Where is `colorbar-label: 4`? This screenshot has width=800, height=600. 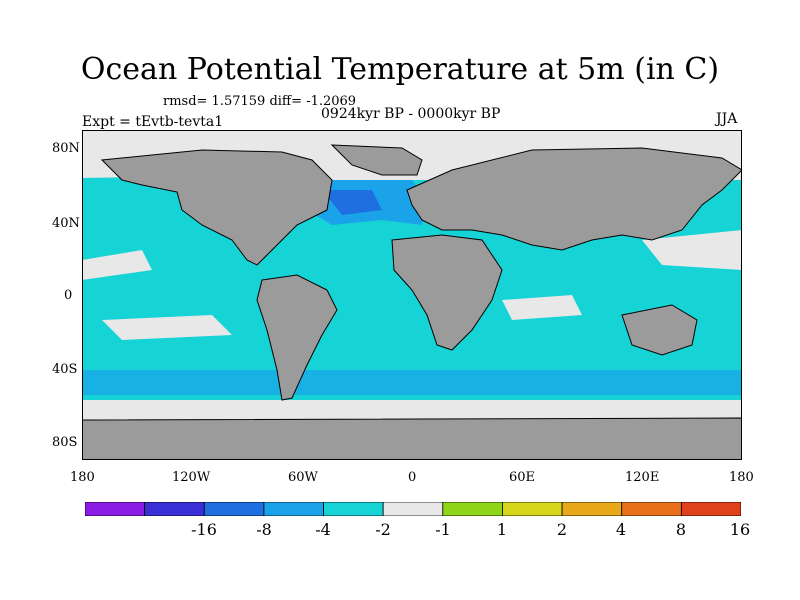 colorbar-label: 4 is located at coordinates (621, 529).